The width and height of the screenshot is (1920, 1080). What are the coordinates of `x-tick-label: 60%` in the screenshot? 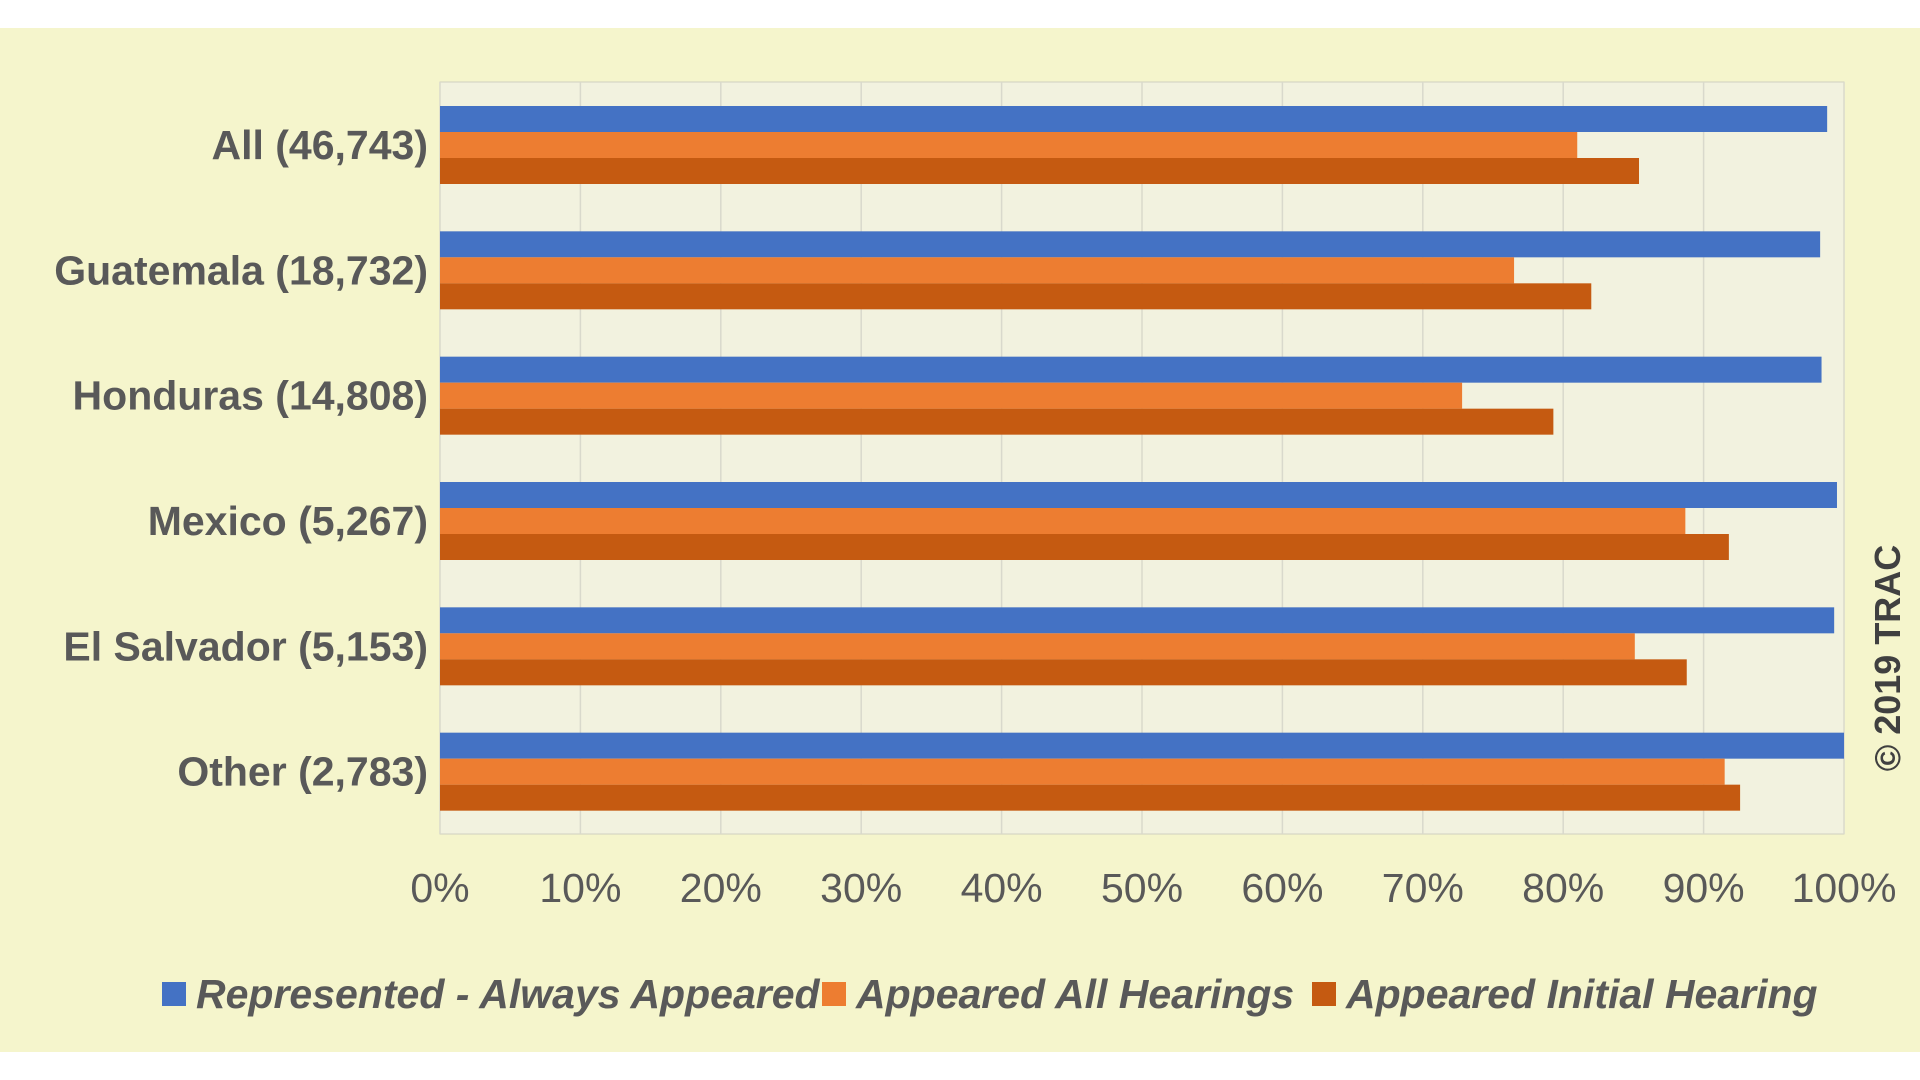 It's located at (1282, 888).